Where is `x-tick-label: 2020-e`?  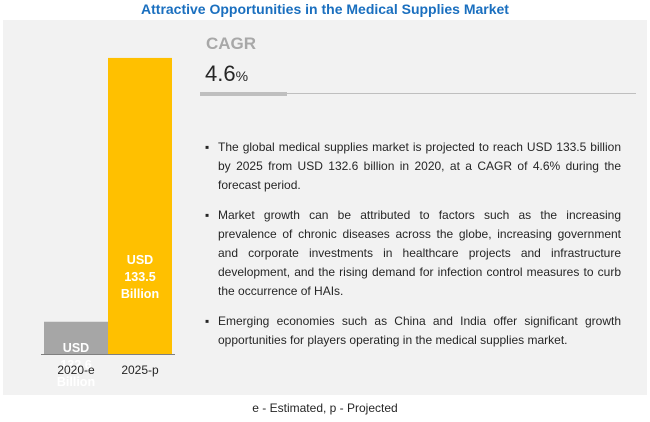
x-tick-label: 2020-e is located at coordinates (76, 370).